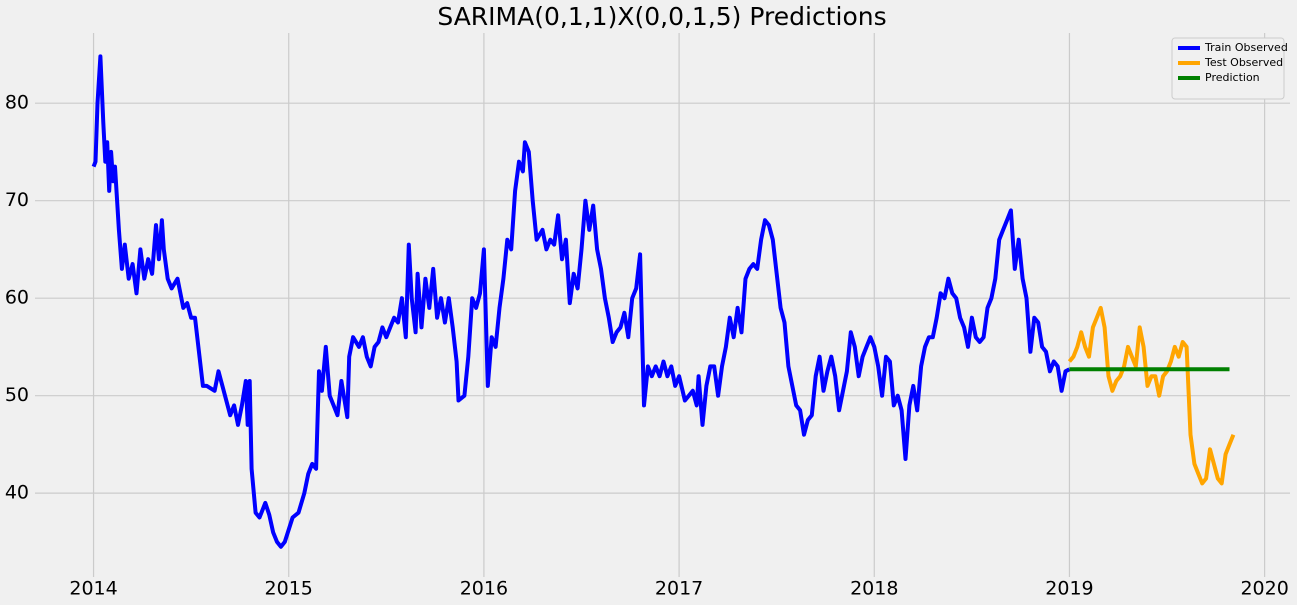 The image size is (1297, 605). What do you see at coordinates (661, 16) in the screenshot?
I see `chart-title: SARIMA(0,1,1)X(0,0,1,5) Predictions` at bounding box center [661, 16].